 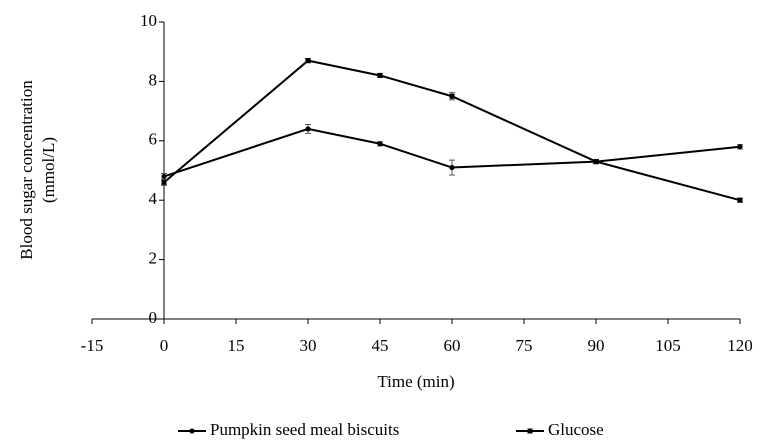 What do you see at coordinates (304, 429) in the screenshot?
I see `legend-label: Pumpkin seed meal biscuits` at bounding box center [304, 429].